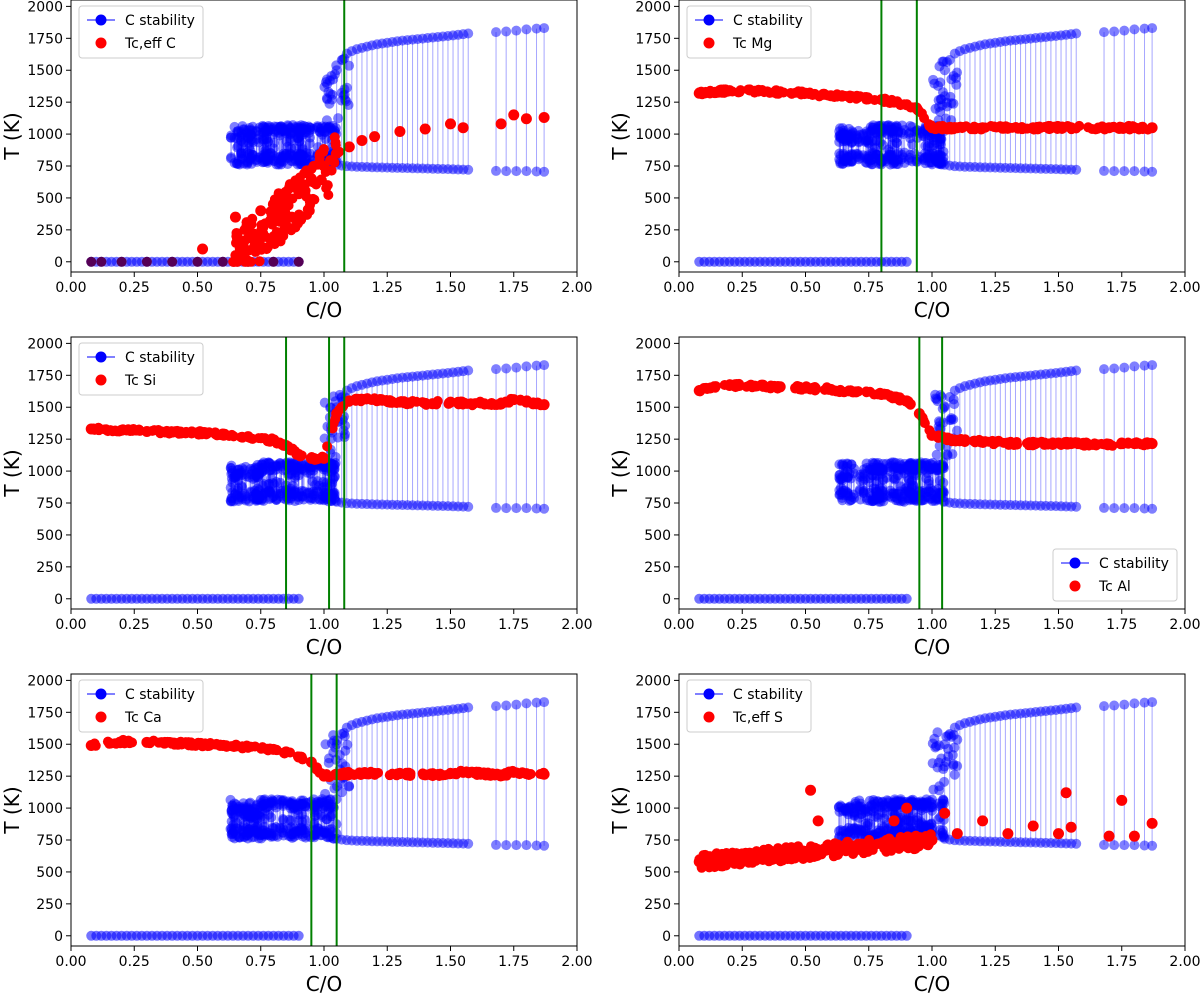 The height and width of the screenshot is (993, 1200). What do you see at coordinates (805, 288) in the screenshot?
I see `x-tick-label: 0.50` at bounding box center [805, 288].